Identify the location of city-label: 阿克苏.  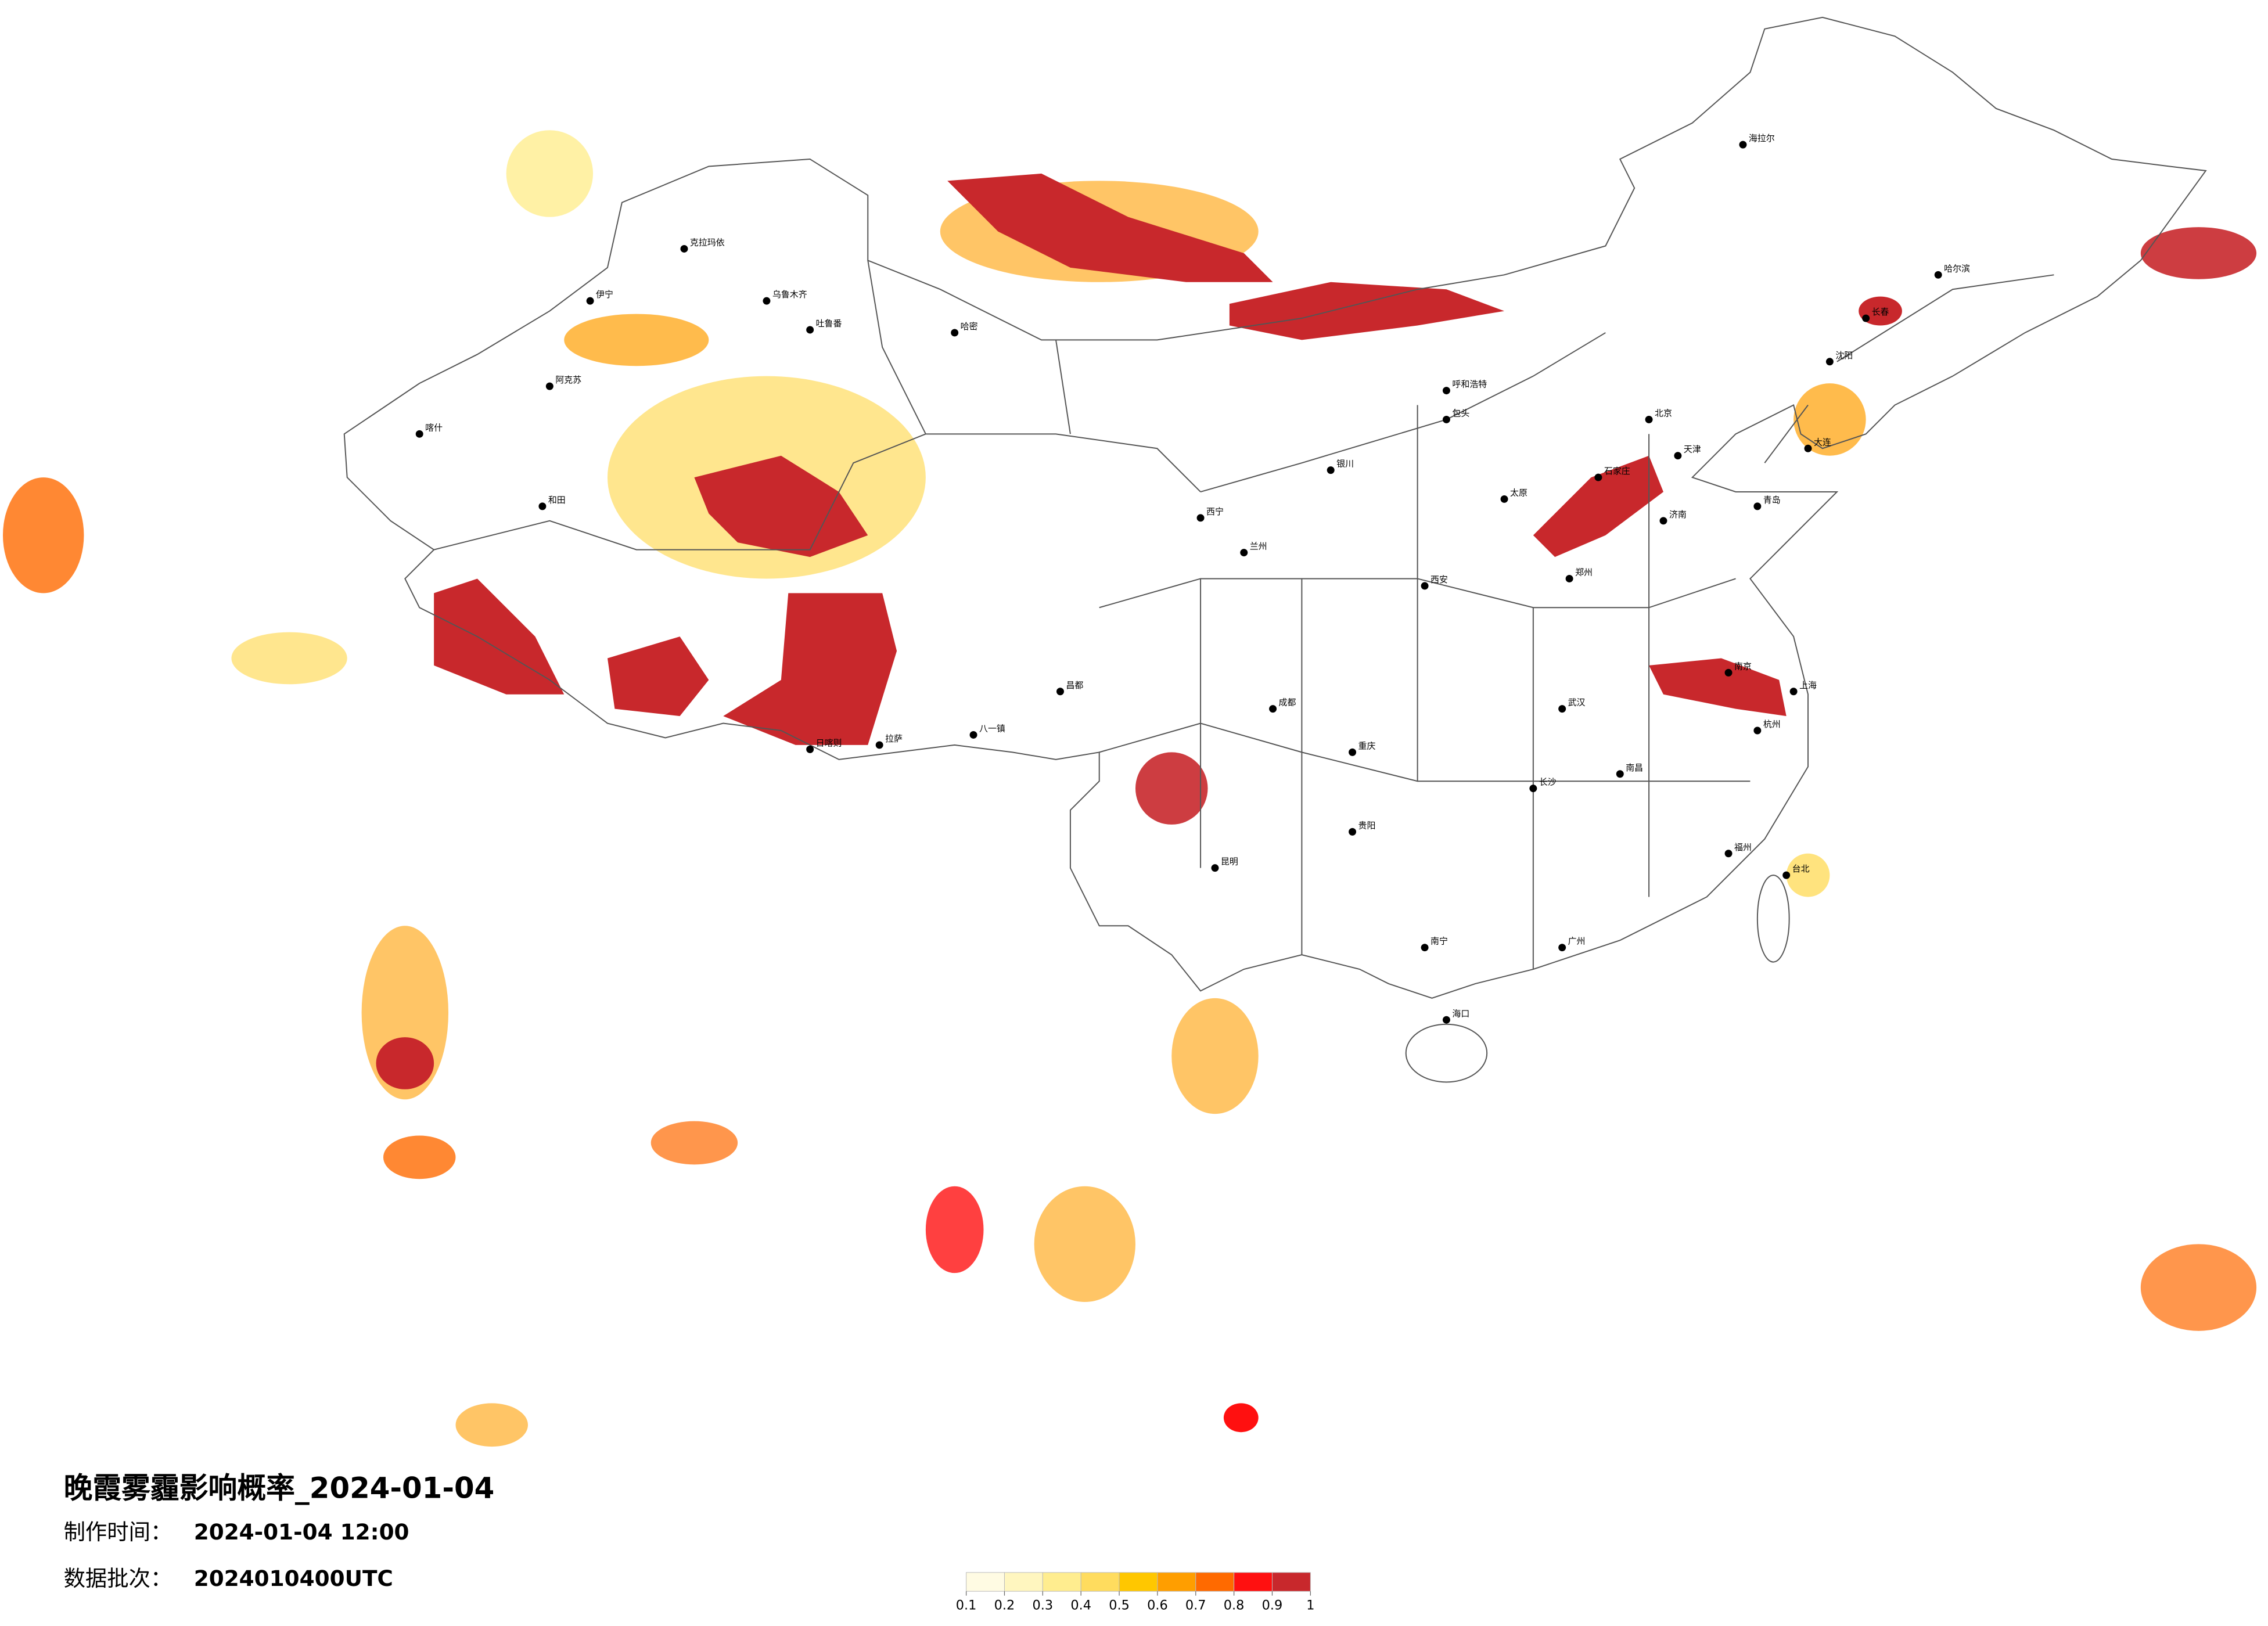
(568, 380).